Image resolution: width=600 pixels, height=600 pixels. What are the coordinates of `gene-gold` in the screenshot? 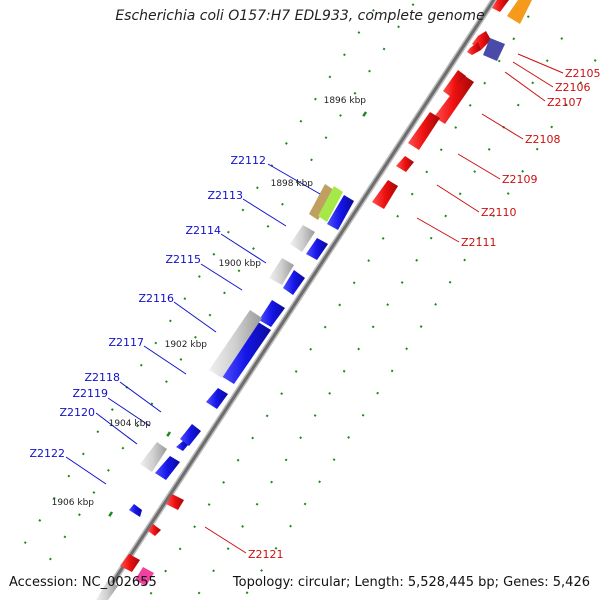 It's located at (321, 202).